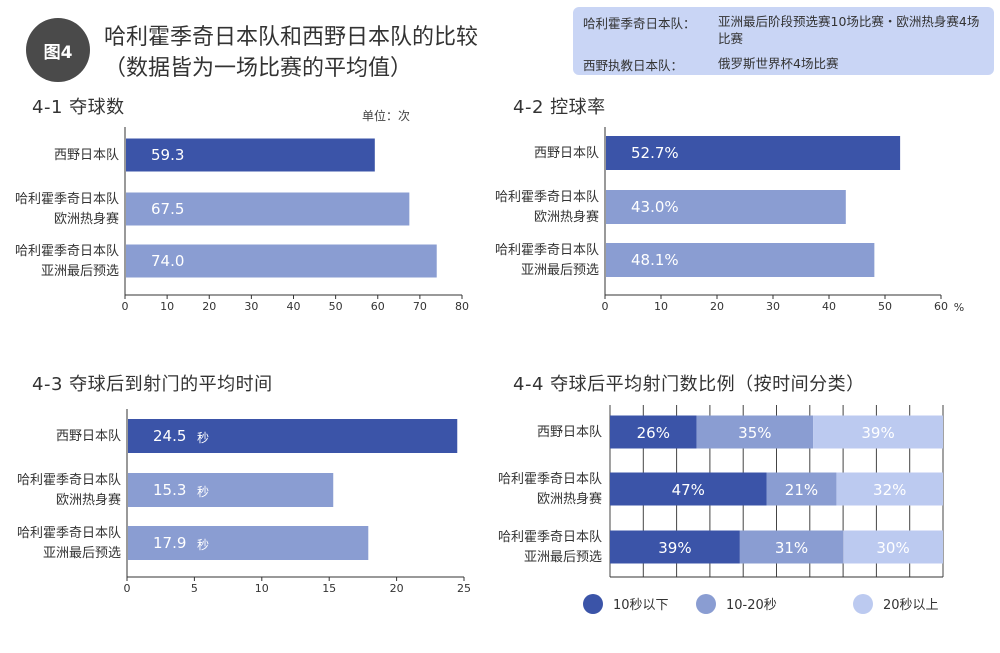  Describe the element at coordinates (655, 260) in the screenshot. I see `chart2-value-label: 48.1%` at that location.